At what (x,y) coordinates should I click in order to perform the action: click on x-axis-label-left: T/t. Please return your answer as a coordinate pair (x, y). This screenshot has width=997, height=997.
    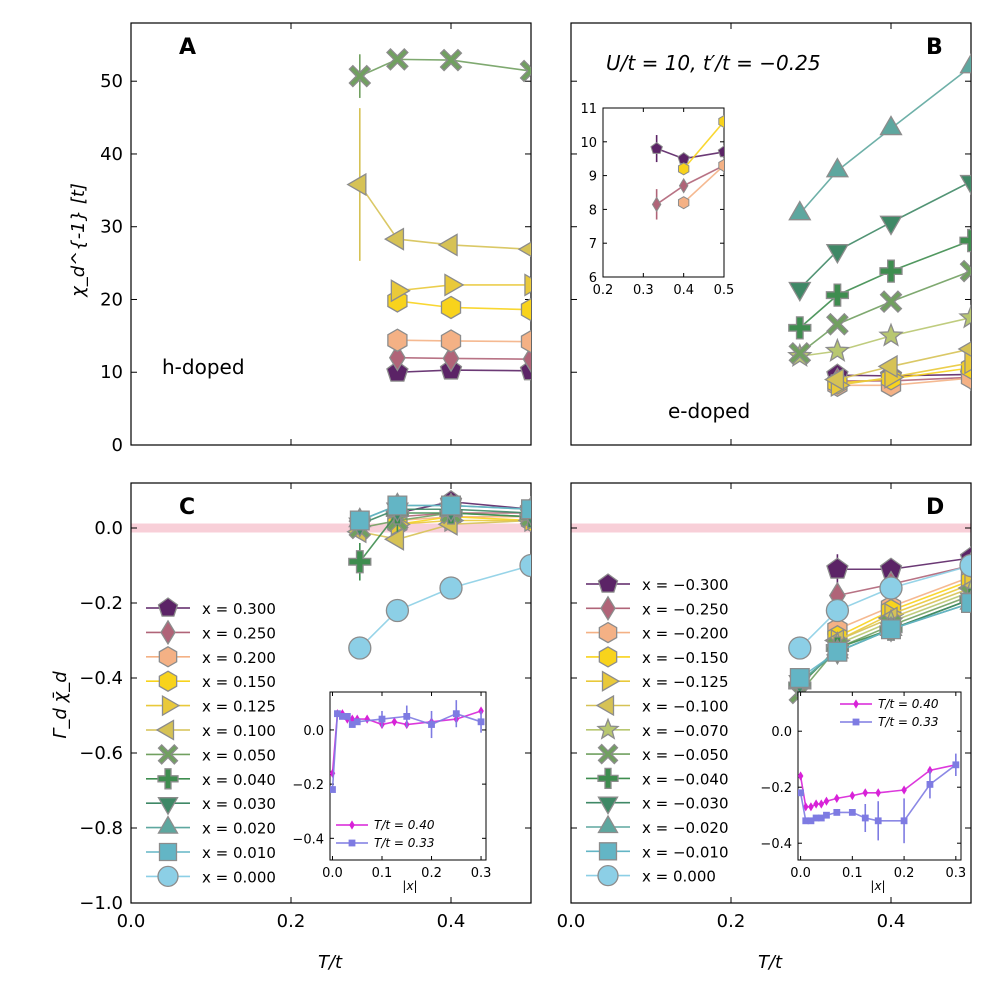
    Looking at the image, I should click on (330, 962).